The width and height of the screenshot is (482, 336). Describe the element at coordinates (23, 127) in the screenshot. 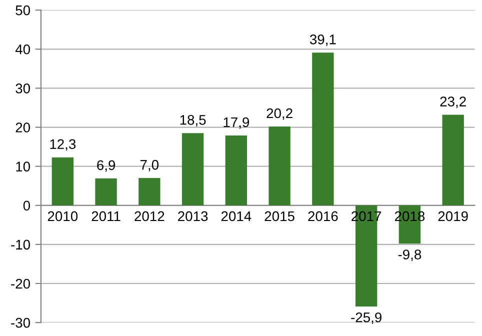

I see `y-tick-label: 20` at that location.